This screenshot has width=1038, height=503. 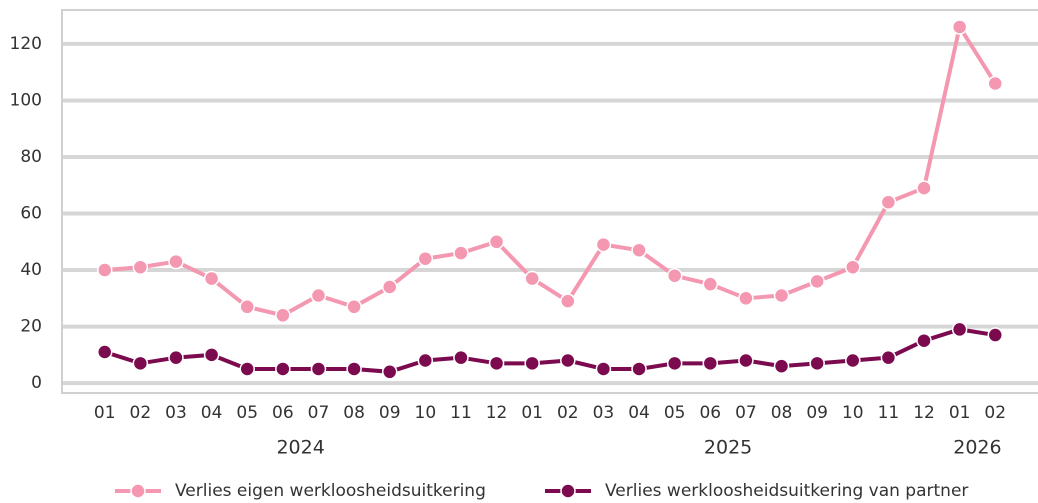 I want to click on y-tick-label: 20, so click(x=31, y=327).